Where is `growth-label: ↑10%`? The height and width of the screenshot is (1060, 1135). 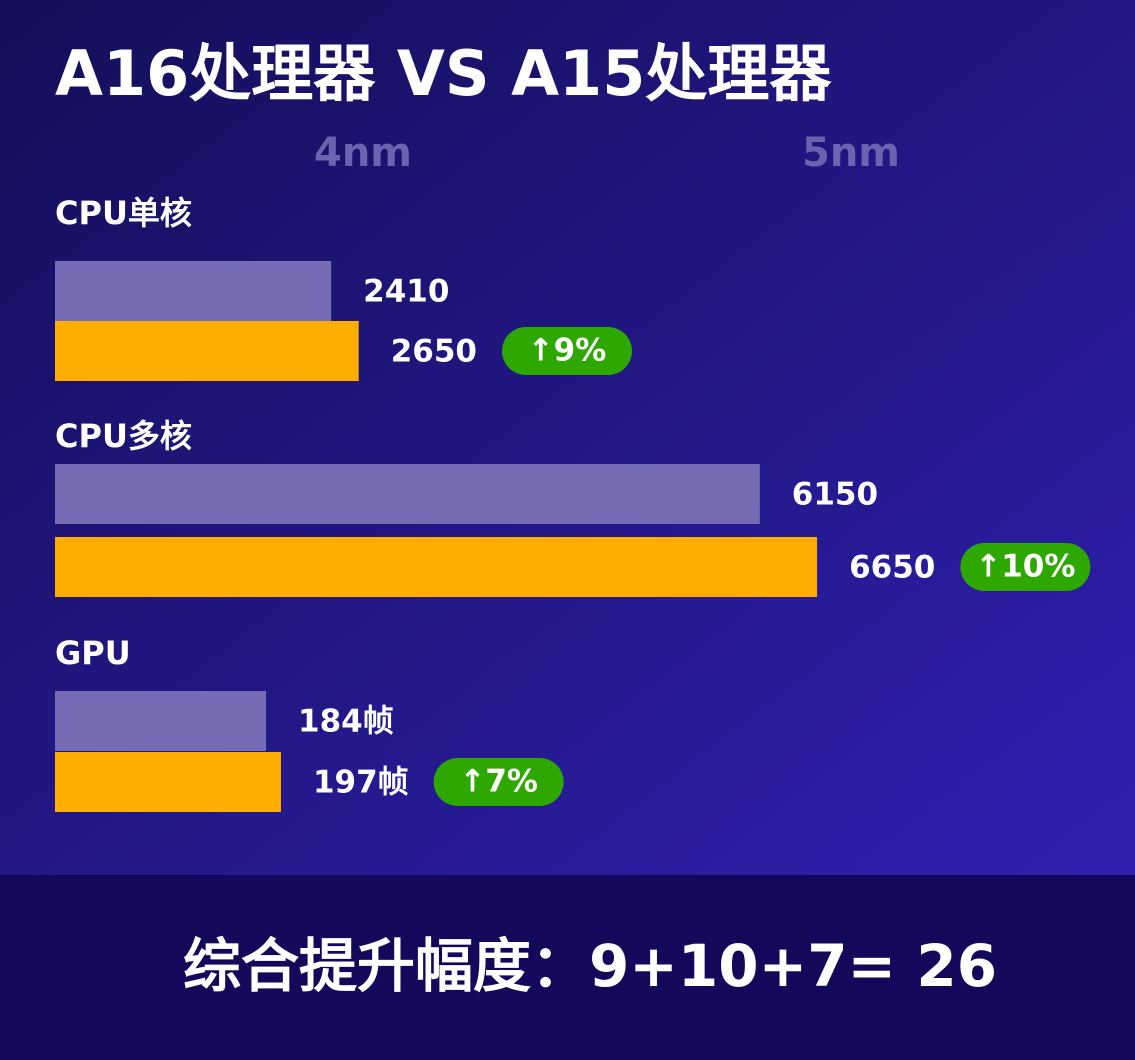 growth-label: ↑10% is located at coordinates (1025, 567).